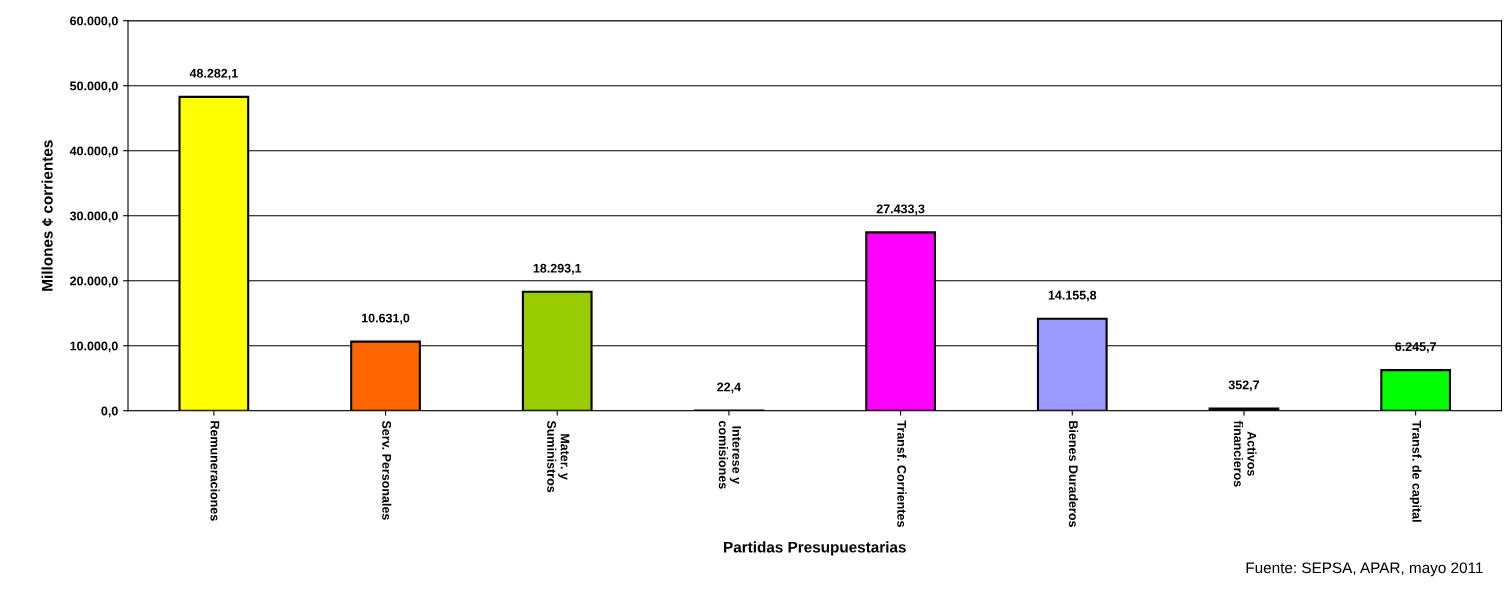 This screenshot has width=1506, height=591. I want to click on source-note: Fuente: SEPSA, APAR, mayo 2011, so click(1364, 569).